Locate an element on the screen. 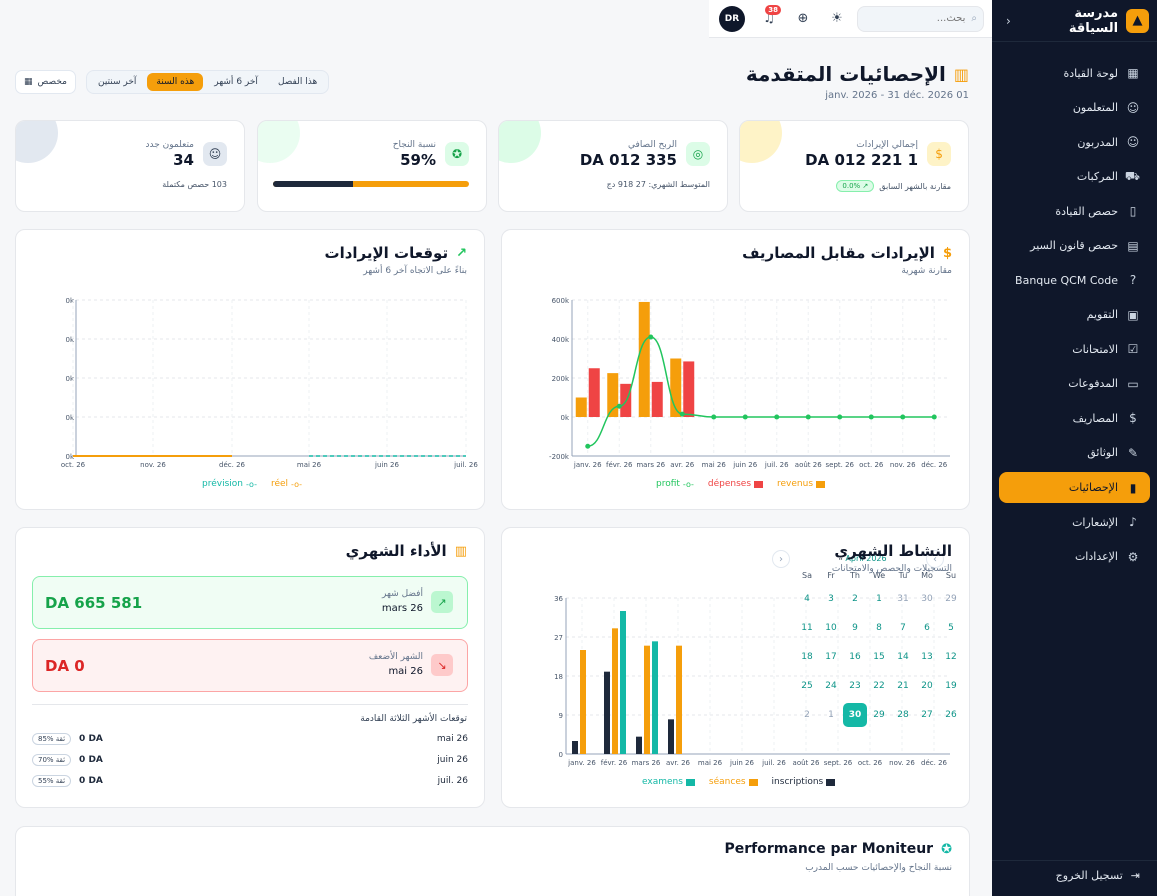 This screenshot has width=1157, height=896. x-tick-label: oct. 26 is located at coordinates (871, 465).